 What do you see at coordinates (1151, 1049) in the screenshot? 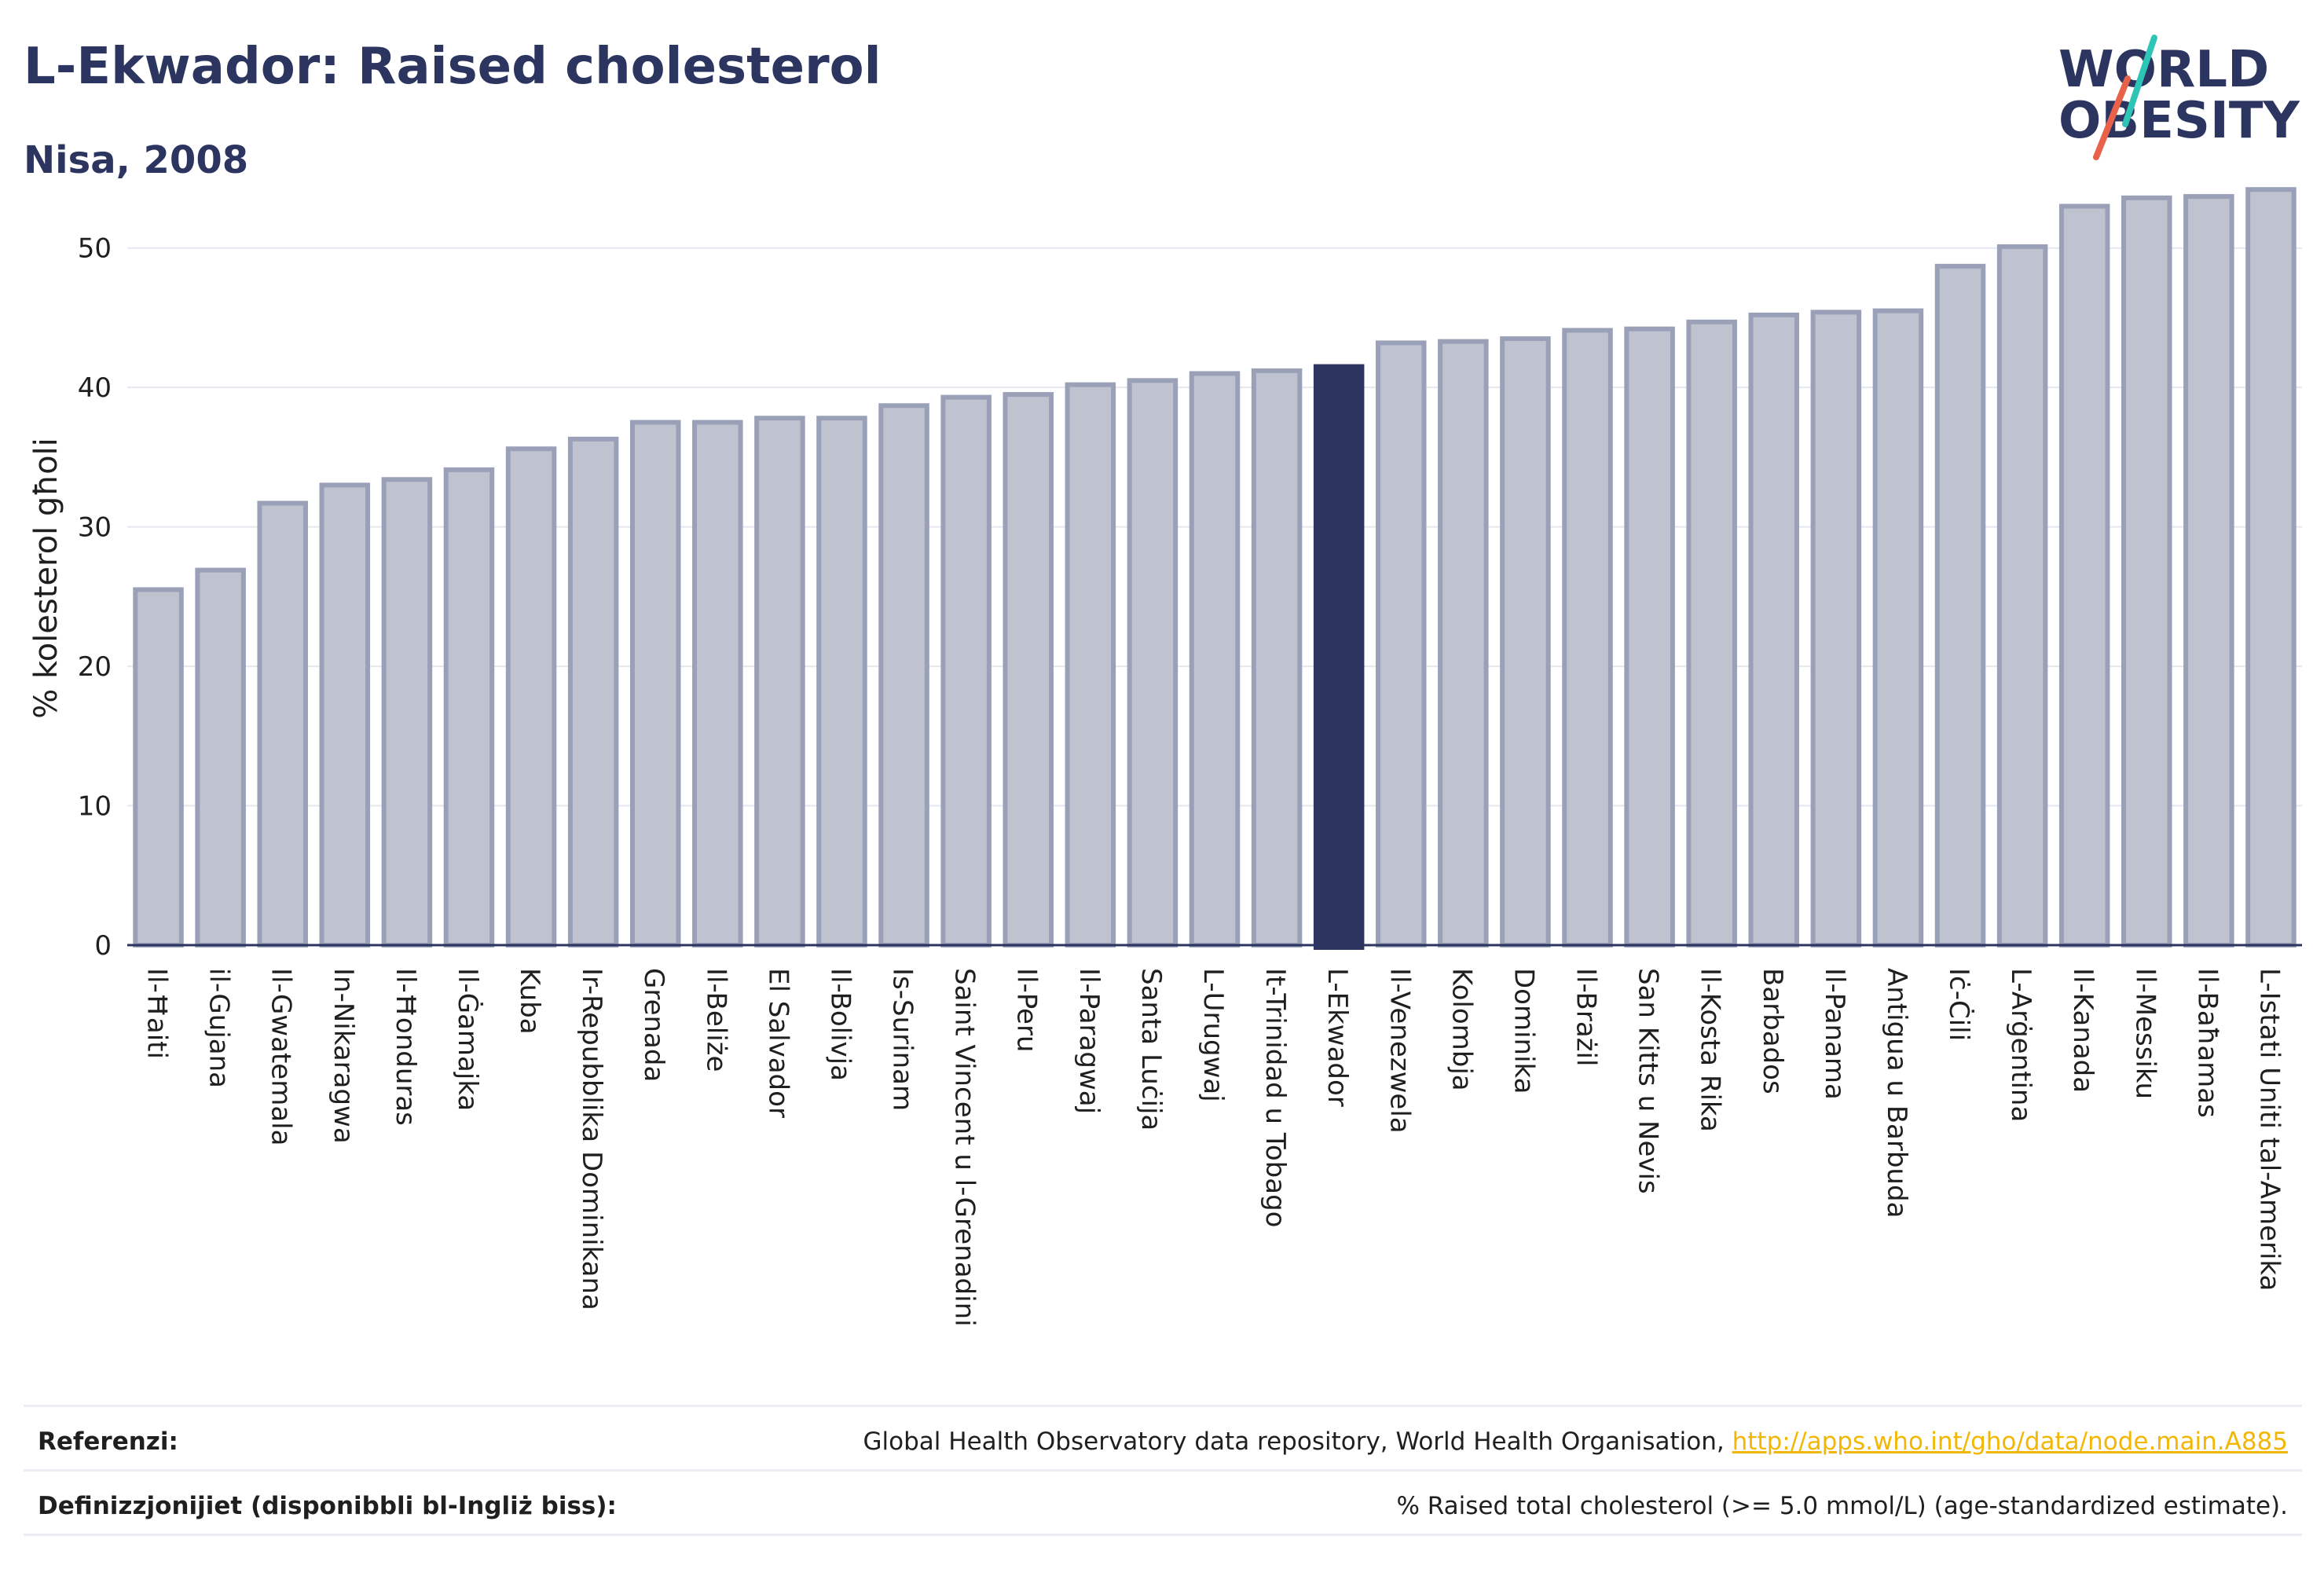
I see `x-tick-label: Santa Luċija` at bounding box center [1151, 1049].